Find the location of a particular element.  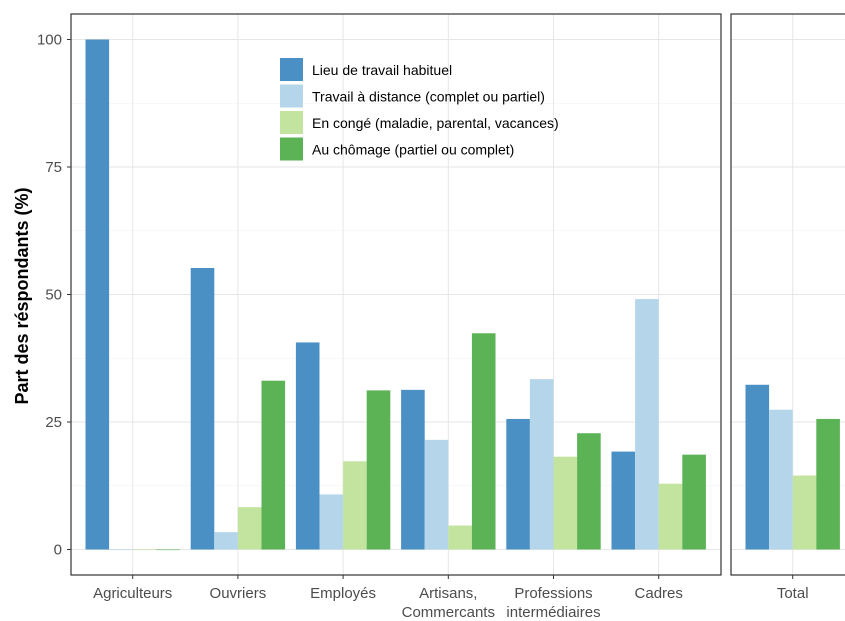

x-tick-label: Commercants is located at coordinates (448, 612).